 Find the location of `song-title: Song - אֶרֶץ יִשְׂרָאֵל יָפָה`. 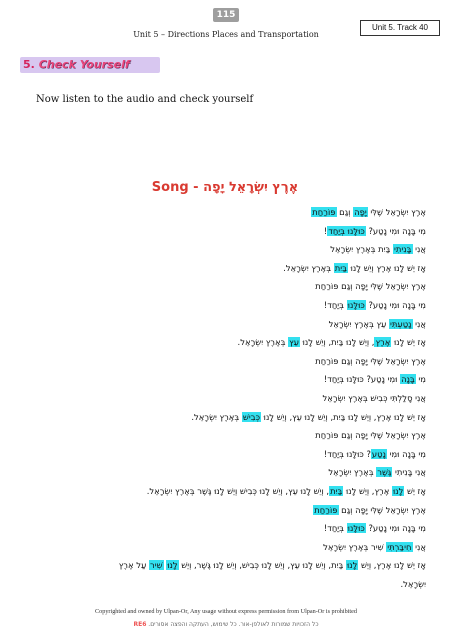

song-title: Song - אֶרֶץ יִשְׂרָאֵל יָפָה is located at coordinates (225, 187).